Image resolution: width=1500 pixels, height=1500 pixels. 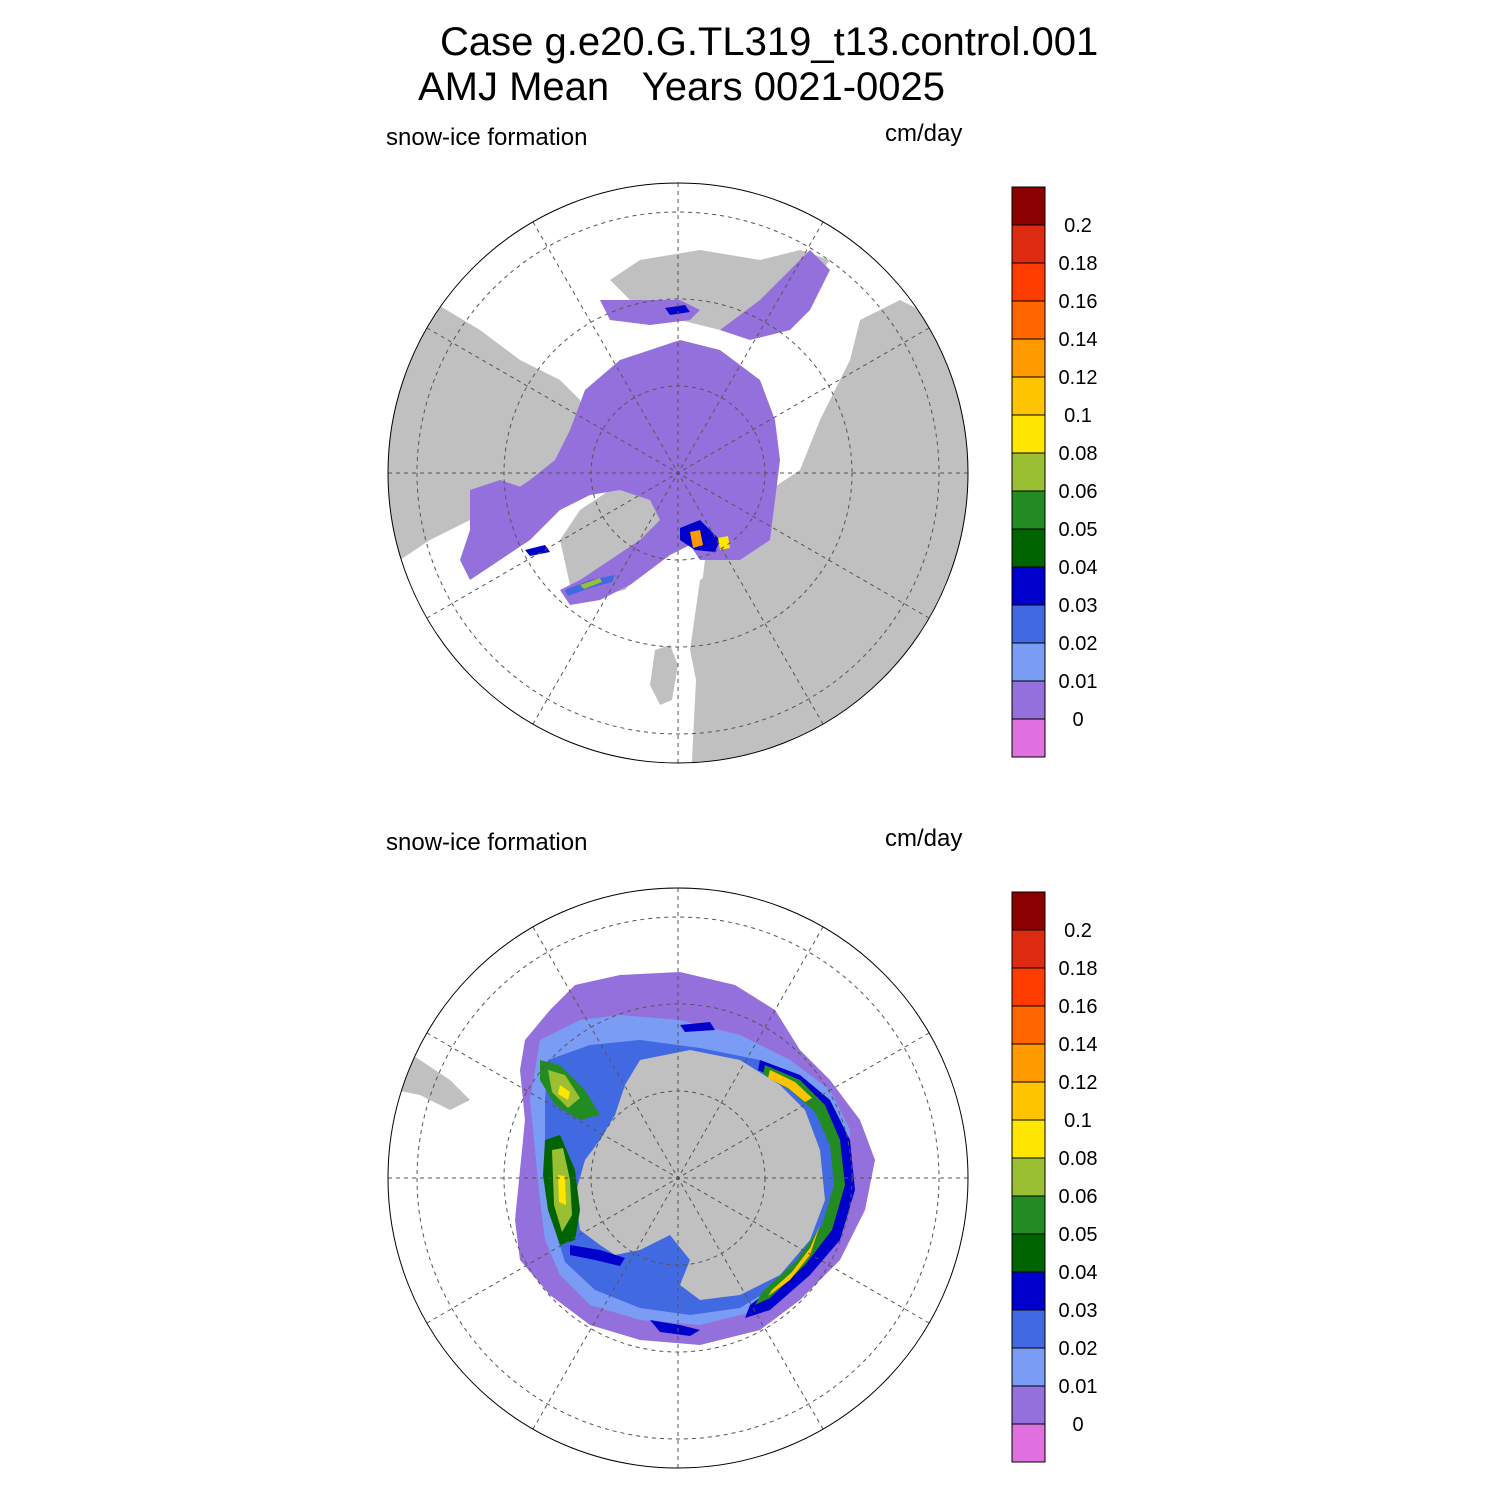 What do you see at coordinates (1078, 1349) in the screenshot?
I see `south-colorbar-label: 0.02` at bounding box center [1078, 1349].